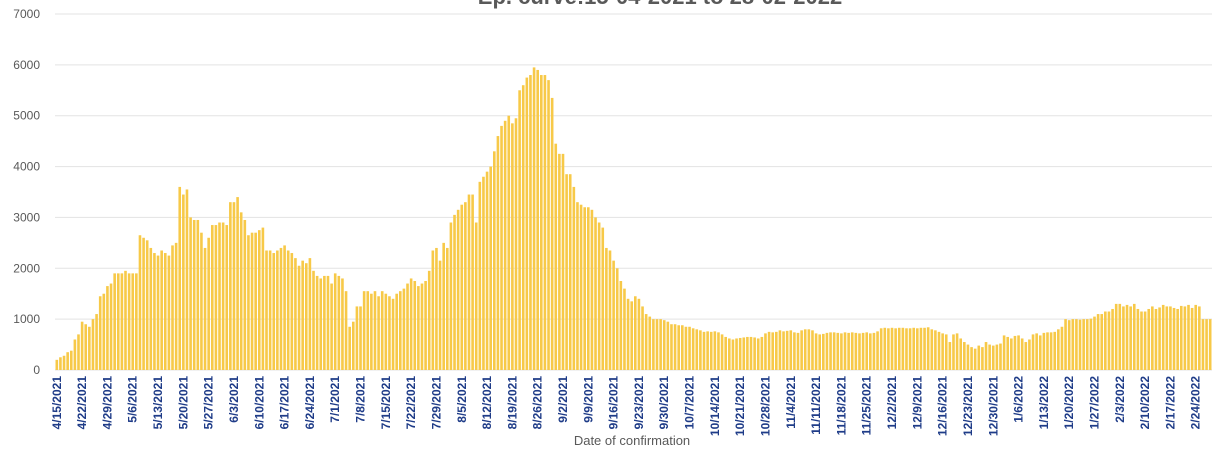 Image resolution: width=1220 pixels, height=452 pixels. What do you see at coordinates (82, 403) in the screenshot?
I see `x-tick-label: 4/22/2021` at bounding box center [82, 403].